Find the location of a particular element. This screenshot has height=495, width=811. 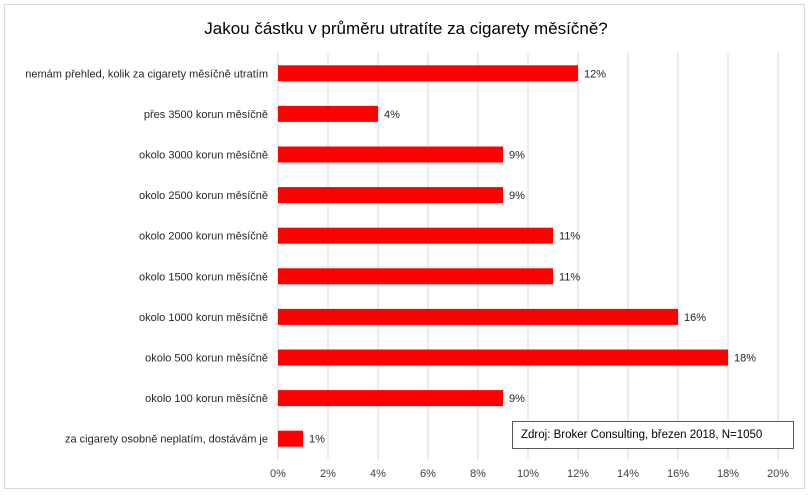

category-label: okolo 1500 korun měsíčně is located at coordinates (203, 277).